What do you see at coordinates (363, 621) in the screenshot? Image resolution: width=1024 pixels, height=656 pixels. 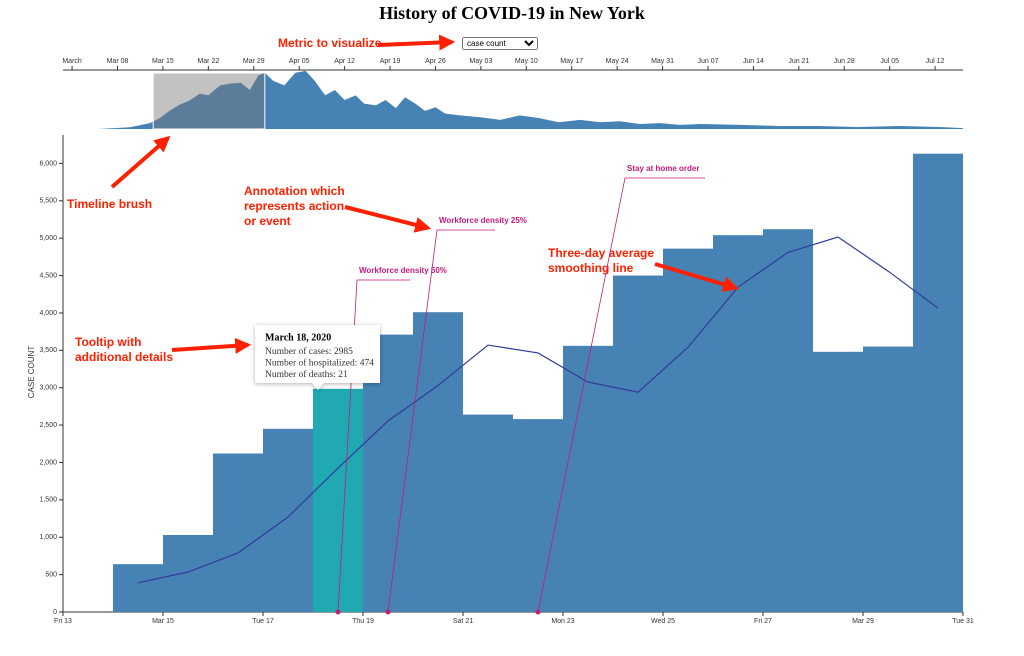 I see `x-tick-label: Thu 19` at bounding box center [363, 621].